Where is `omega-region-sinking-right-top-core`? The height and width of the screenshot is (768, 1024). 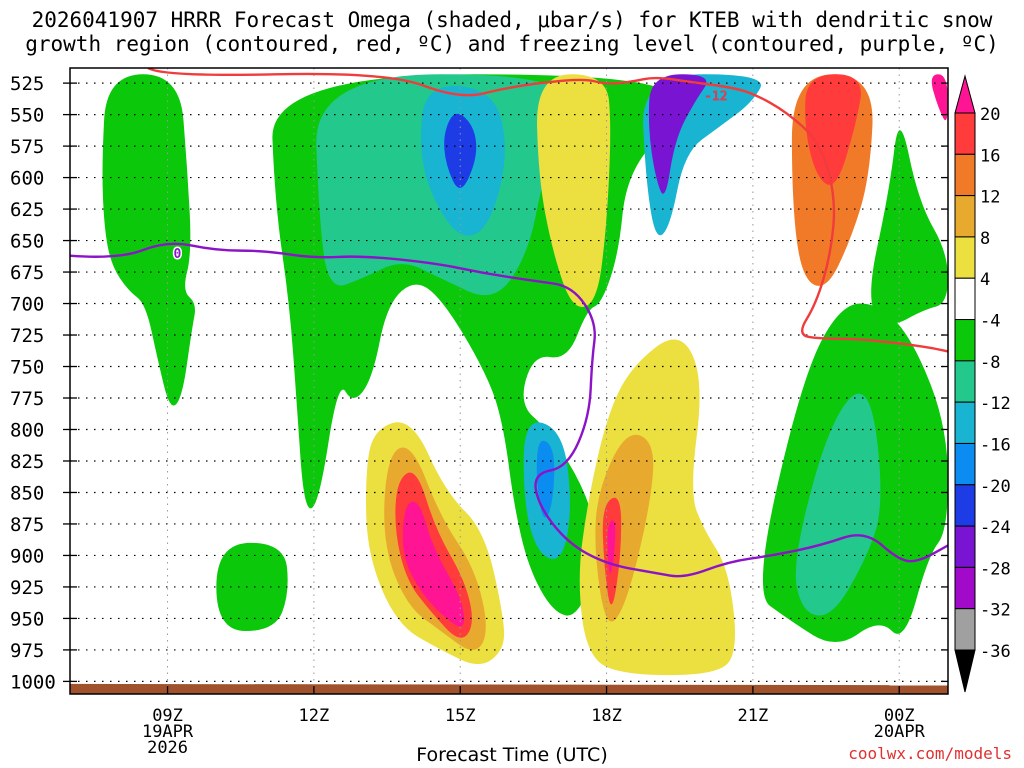 omega-region-sinking-right-top-core is located at coordinates (833, 129).